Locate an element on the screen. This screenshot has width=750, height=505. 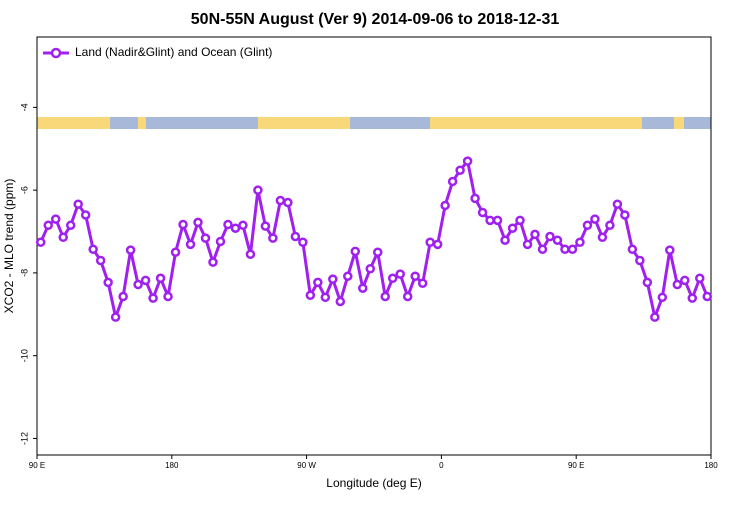
y-tick-label: -4 is located at coordinates (24, 107).